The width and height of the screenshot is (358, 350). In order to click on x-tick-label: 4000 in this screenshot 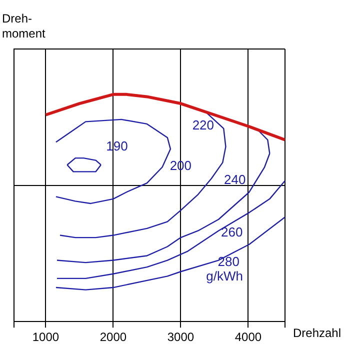, I will do `click(248, 337)`.